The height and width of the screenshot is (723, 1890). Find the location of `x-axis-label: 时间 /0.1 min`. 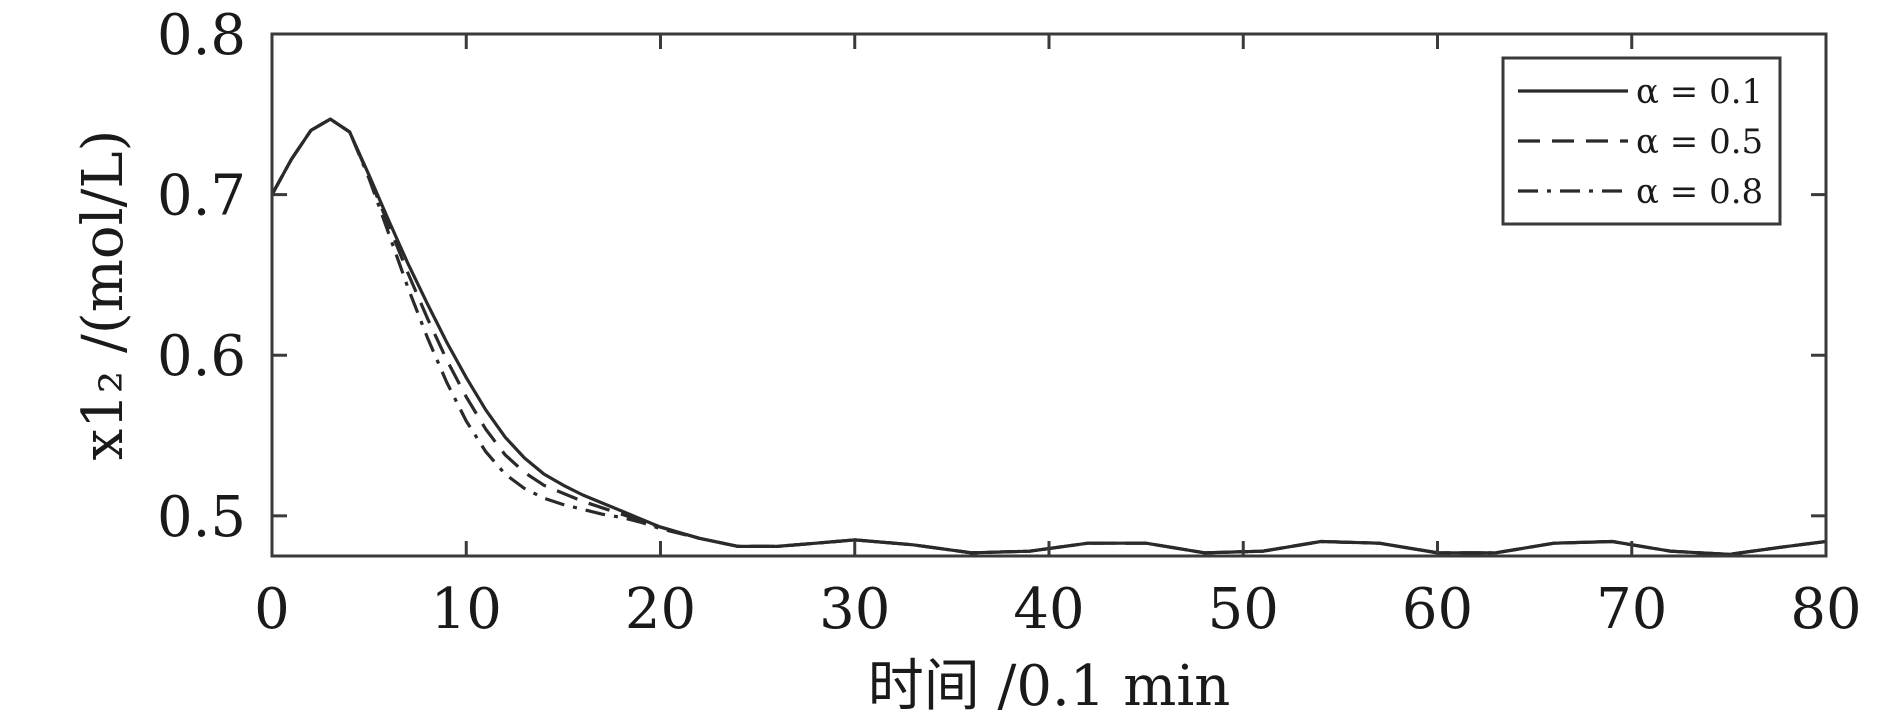

x-axis-label: 时间 /0.1 min is located at coordinates (1049, 686).